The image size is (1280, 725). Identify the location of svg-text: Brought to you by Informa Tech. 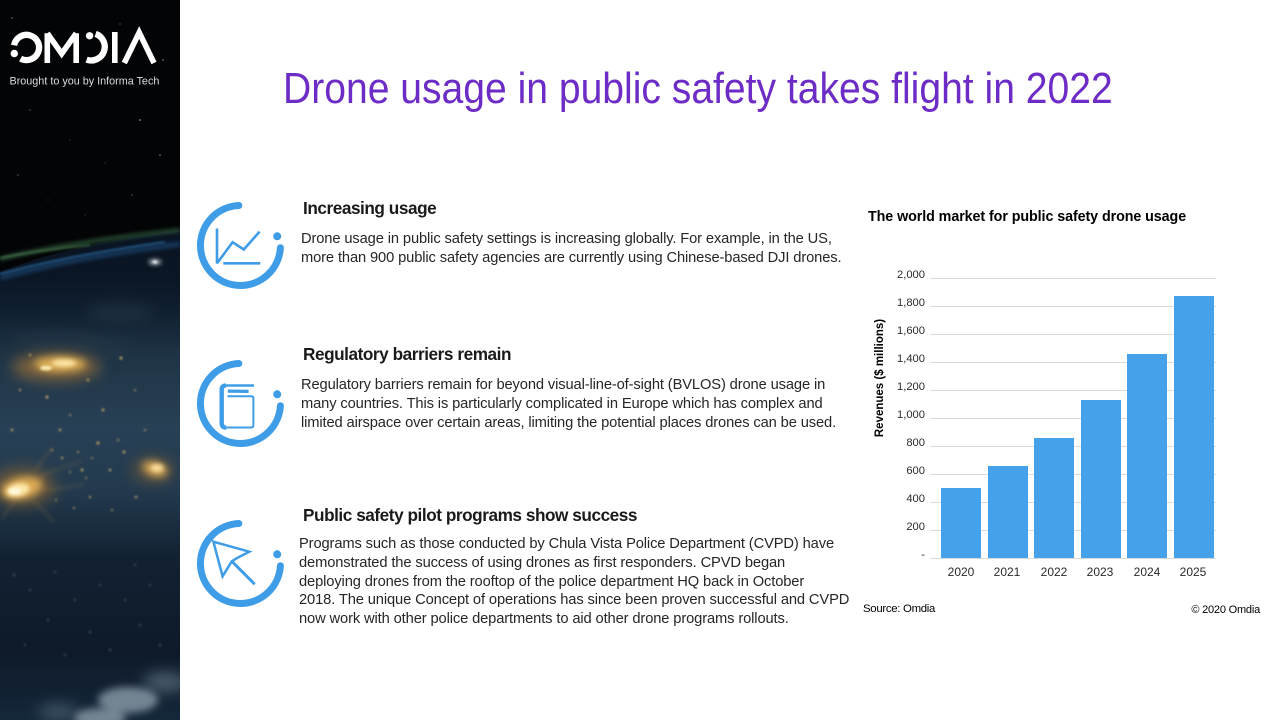
(85, 82).